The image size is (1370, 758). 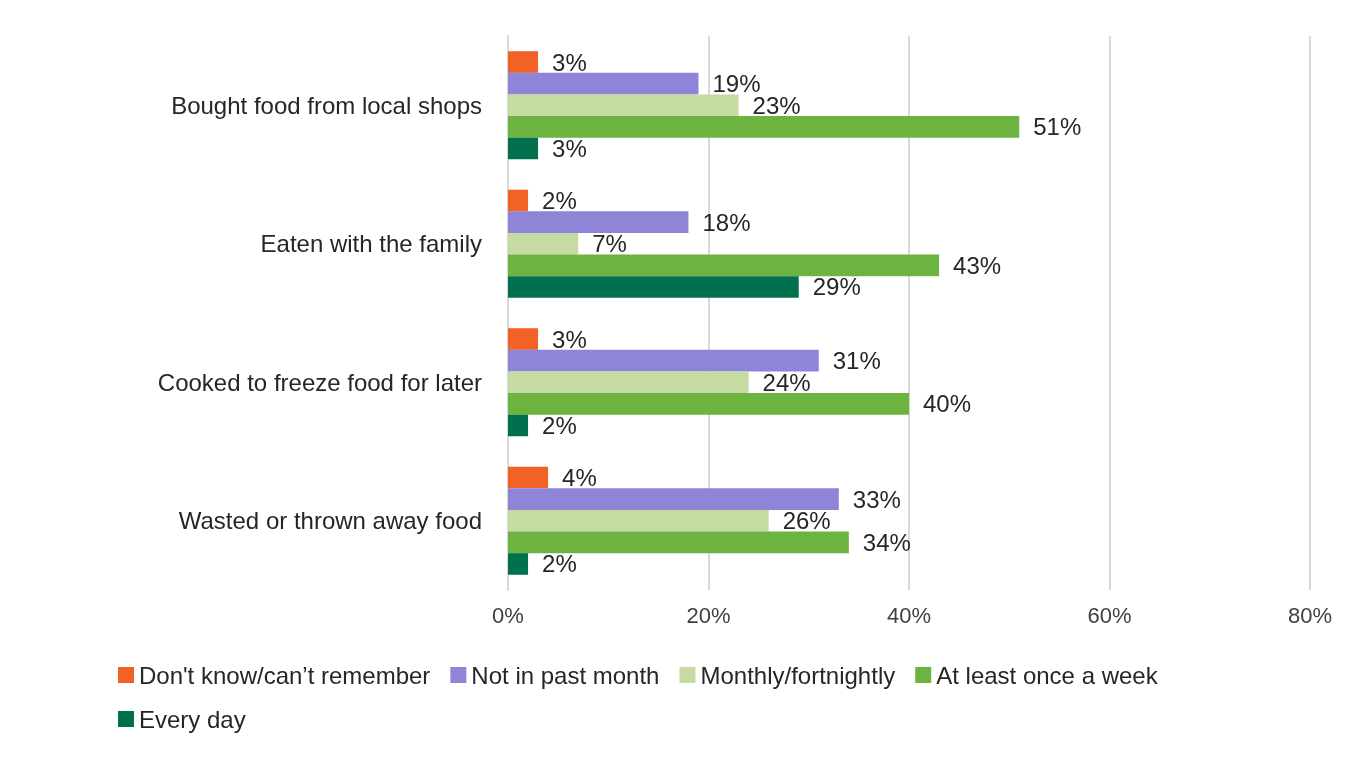 What do you see at coordinates (836, 287) in the screenshot?
I see `data-label: 29%` at bounding box center [836, 287].